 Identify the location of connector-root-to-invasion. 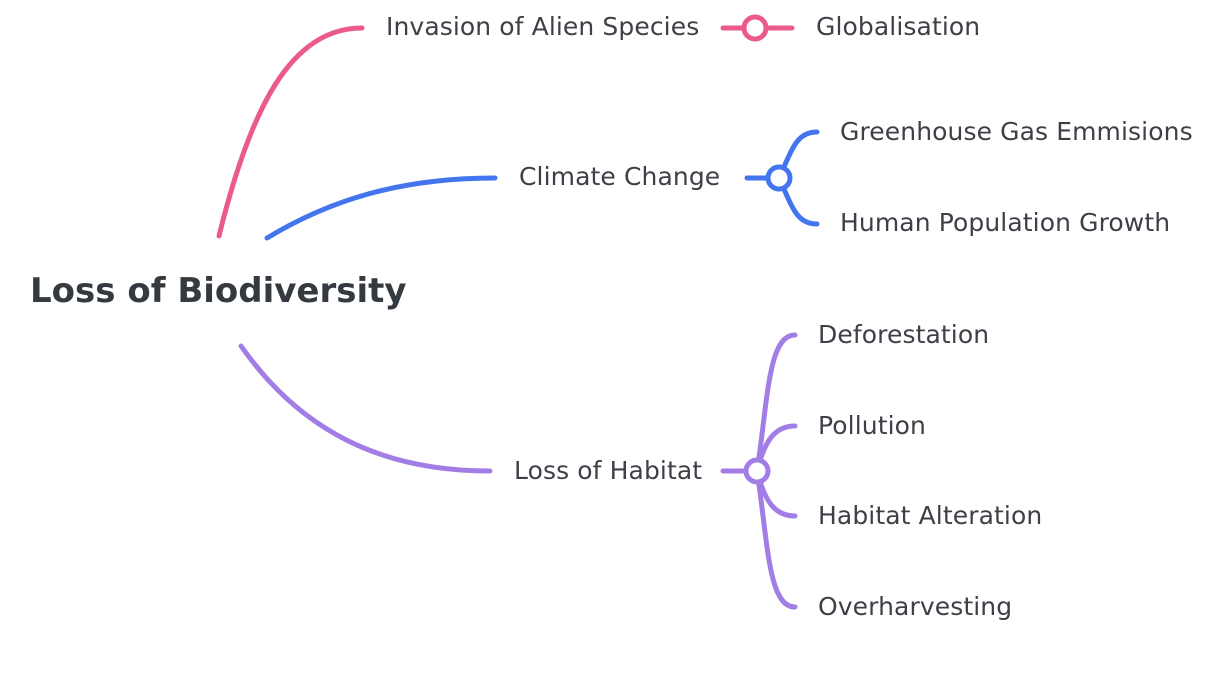
(290, 132).